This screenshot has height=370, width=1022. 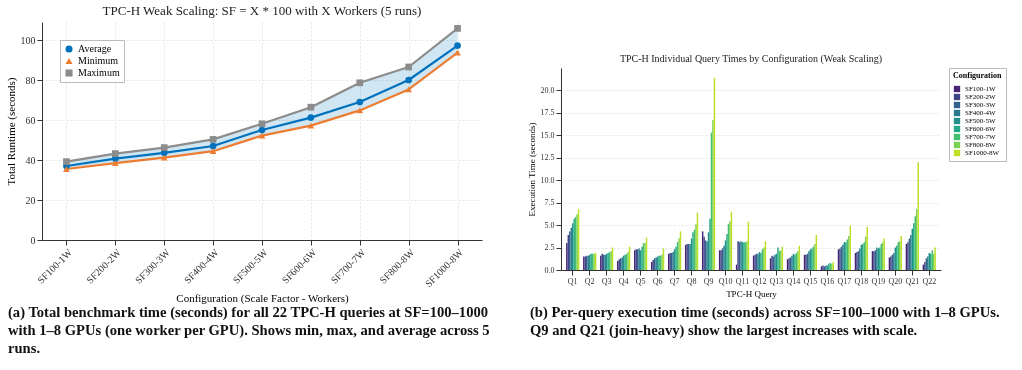 I want to click on legend-label: Average, so click(x=95, y=48).